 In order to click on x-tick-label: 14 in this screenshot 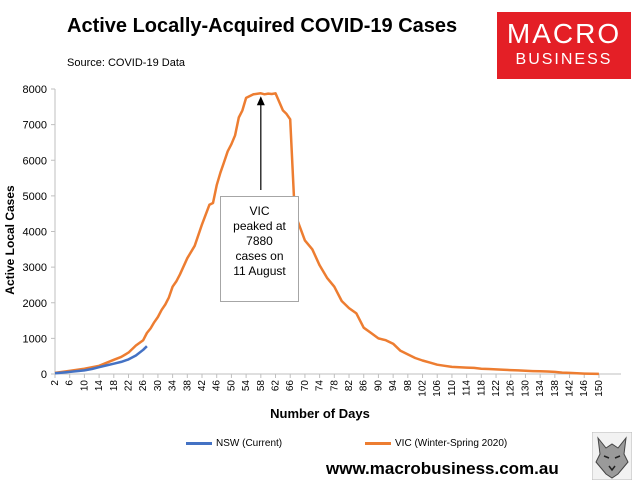, I will do `click(99, 386)`.